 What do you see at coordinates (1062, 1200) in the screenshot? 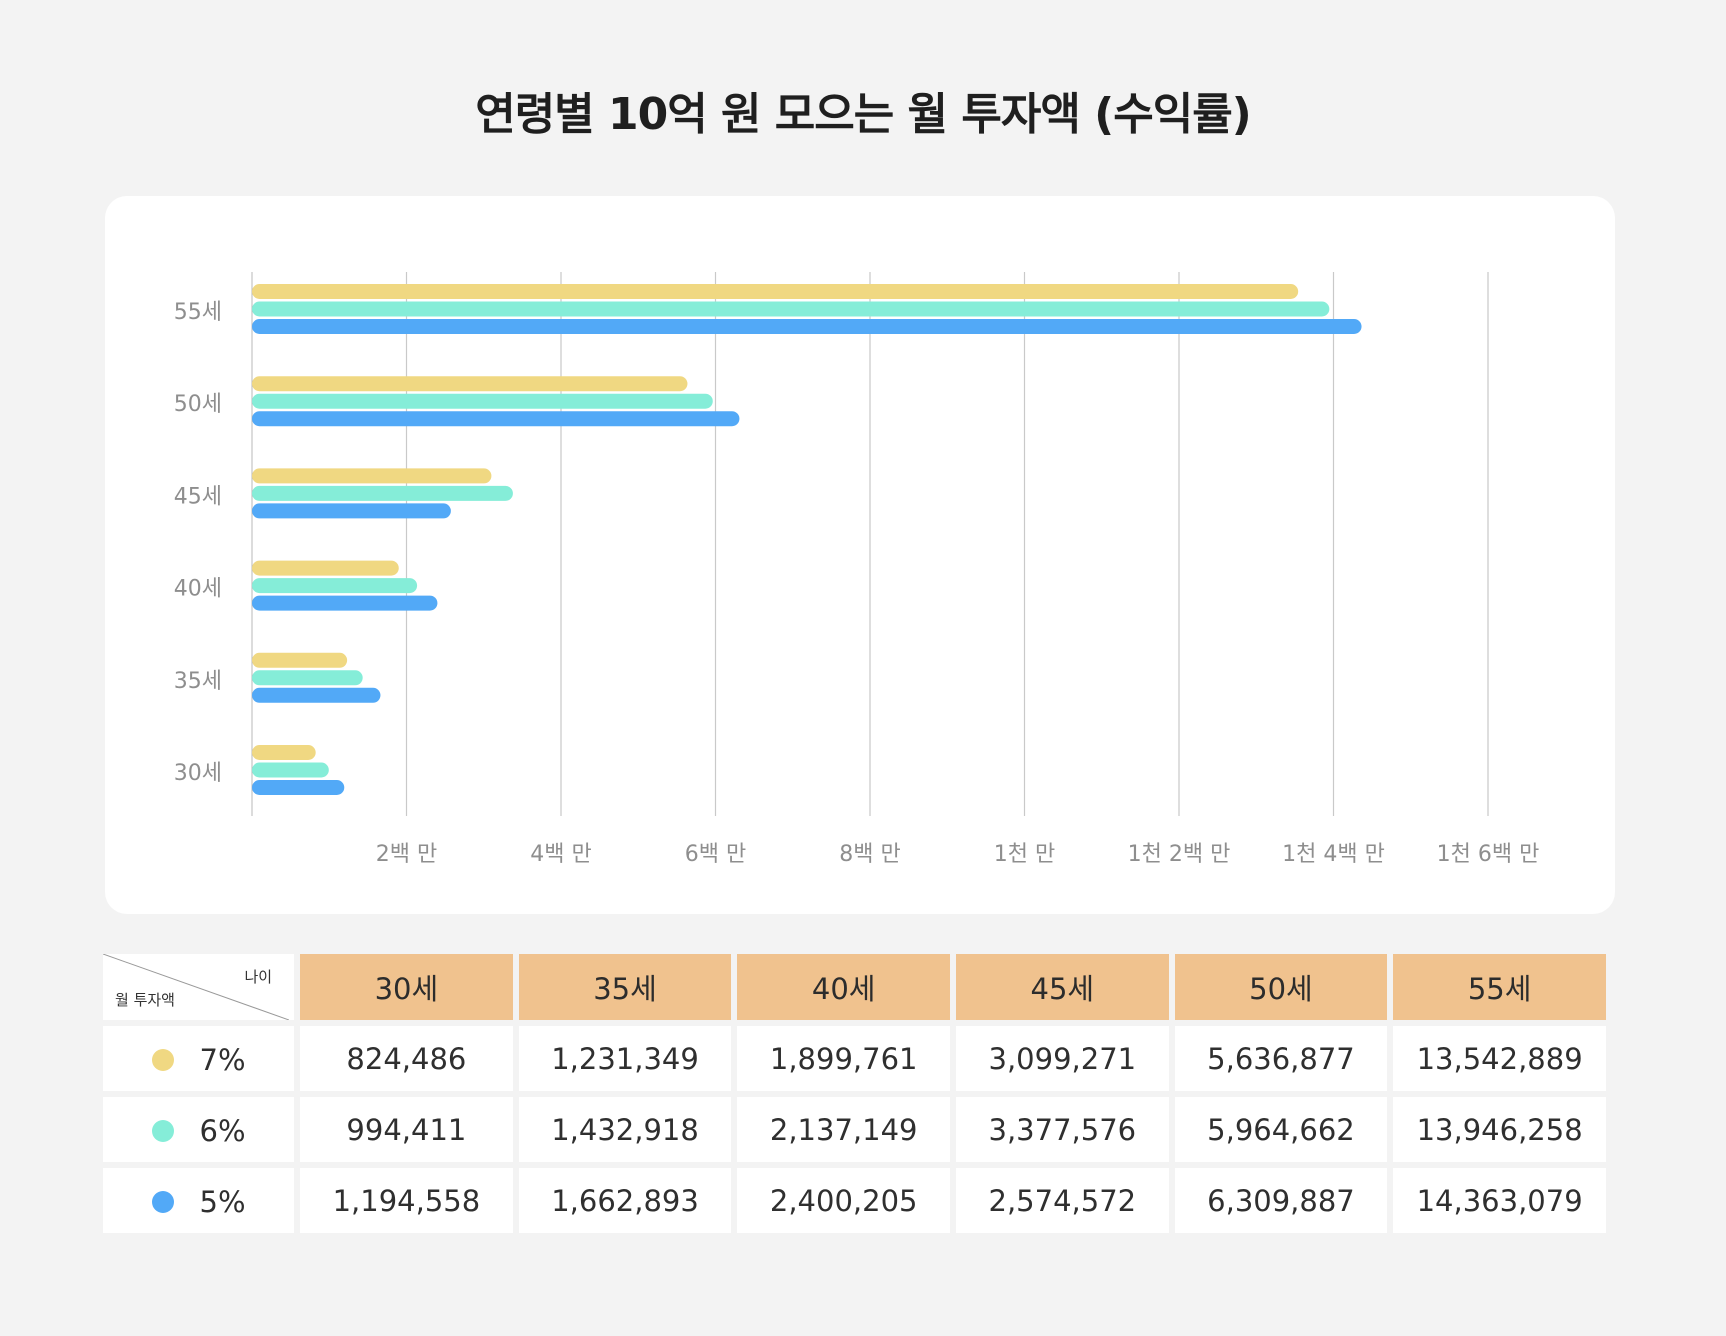
I see `table-cell: 2,574,572` at bounding box center [1062, 1200].